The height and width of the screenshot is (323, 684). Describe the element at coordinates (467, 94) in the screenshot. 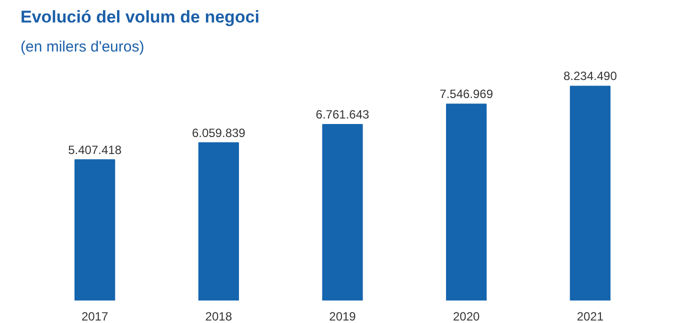

I see `data-label: 7.546.969` at that location.